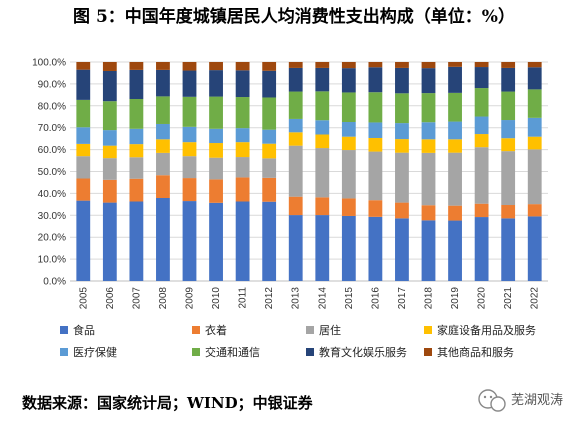 Image resolution: width=588 pixels, height=426 pixels. Describe the element at coordinates (480, 330) in the screenshot. I see `legend-item: 家庭设备用品及服务` at that location.